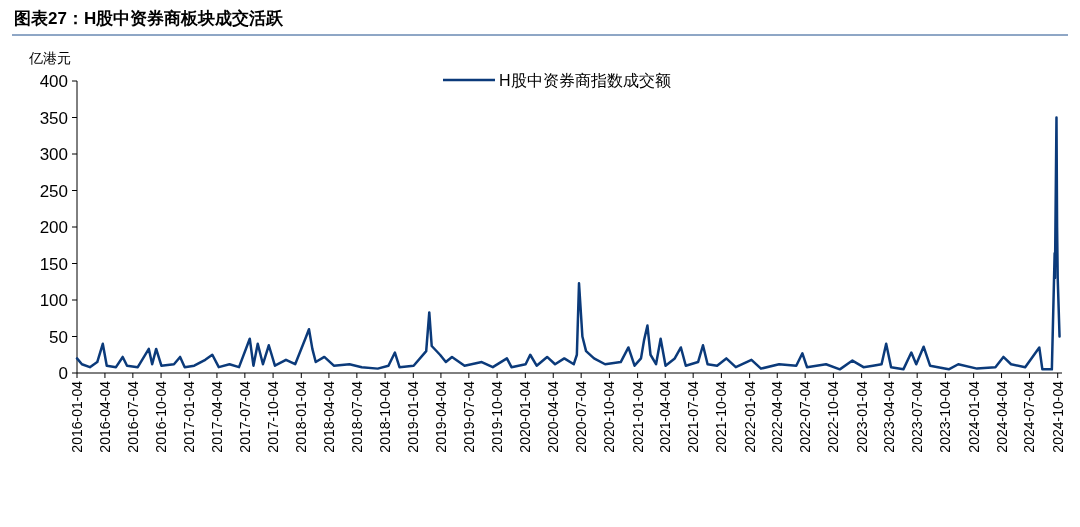 Image resolution: width=1080 pixels, height=527 pixels. What do you see at coordinates (53, 118) in the screenshot?
I see `y-tick-label: 350` at bounding box center [53, 118].